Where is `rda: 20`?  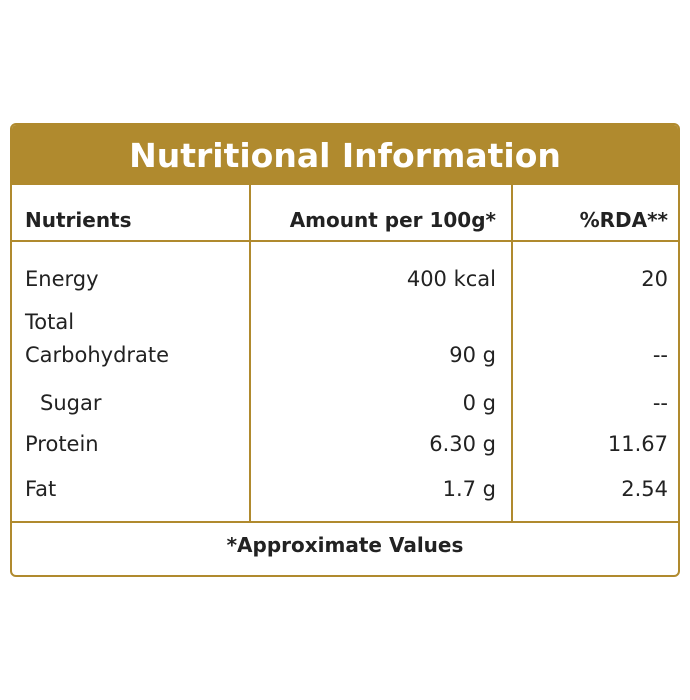
rda: 20 is located at coordinates (654, 279).